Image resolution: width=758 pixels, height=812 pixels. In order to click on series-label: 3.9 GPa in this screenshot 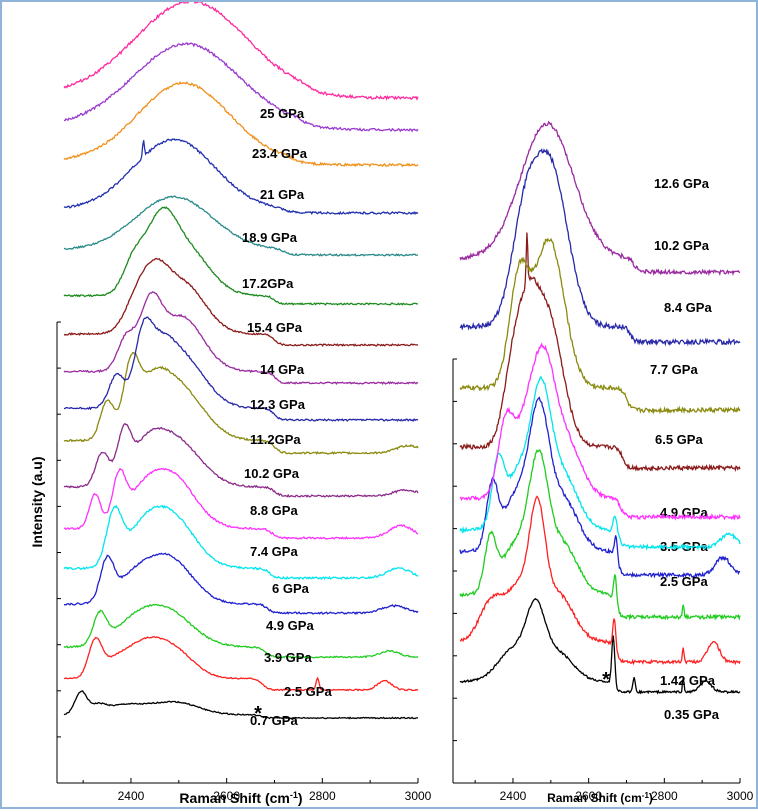, I will do `click(288, 657)`.